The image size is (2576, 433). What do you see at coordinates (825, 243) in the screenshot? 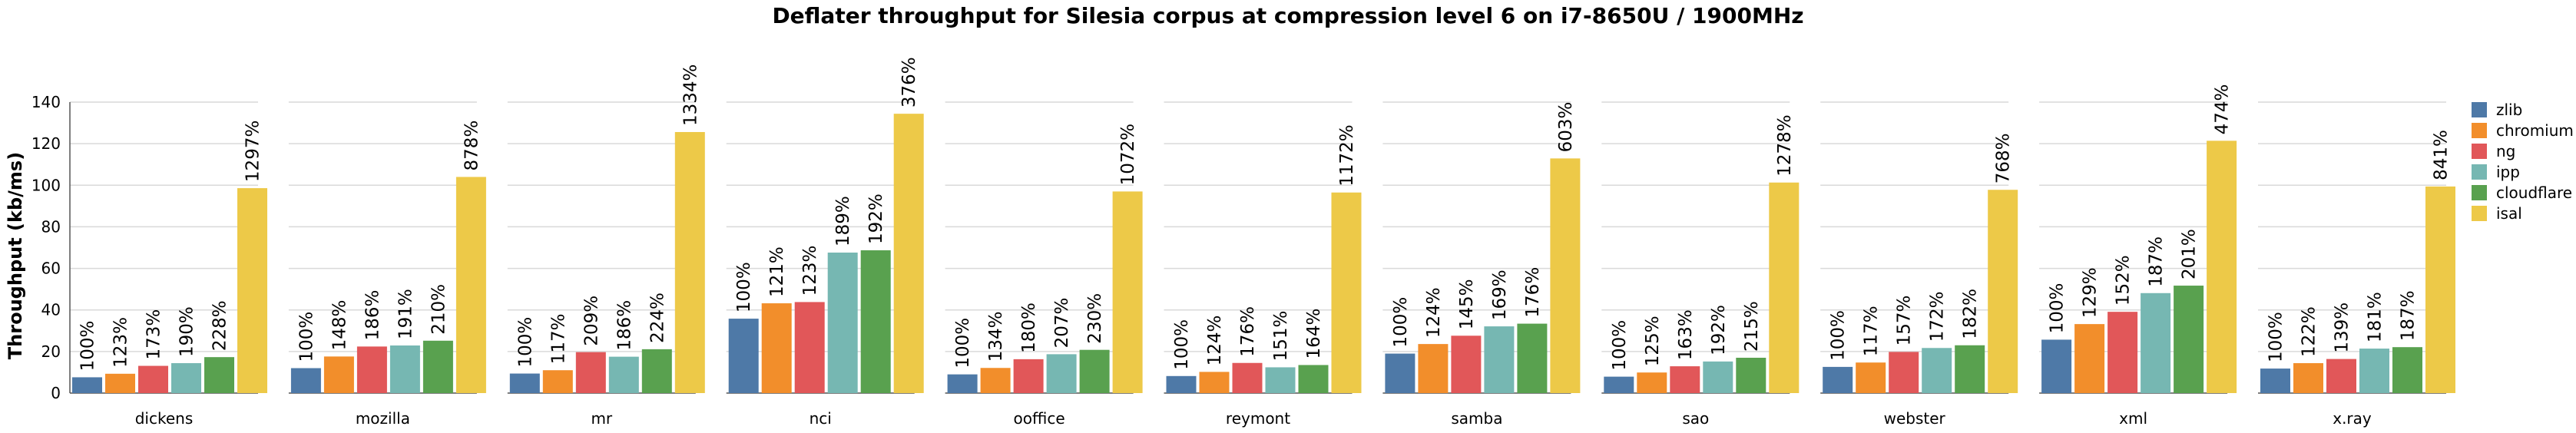
I see `facet-nci: 100% 121% 123% 189% 192% 376% nci` at bounding box center [825, 243].